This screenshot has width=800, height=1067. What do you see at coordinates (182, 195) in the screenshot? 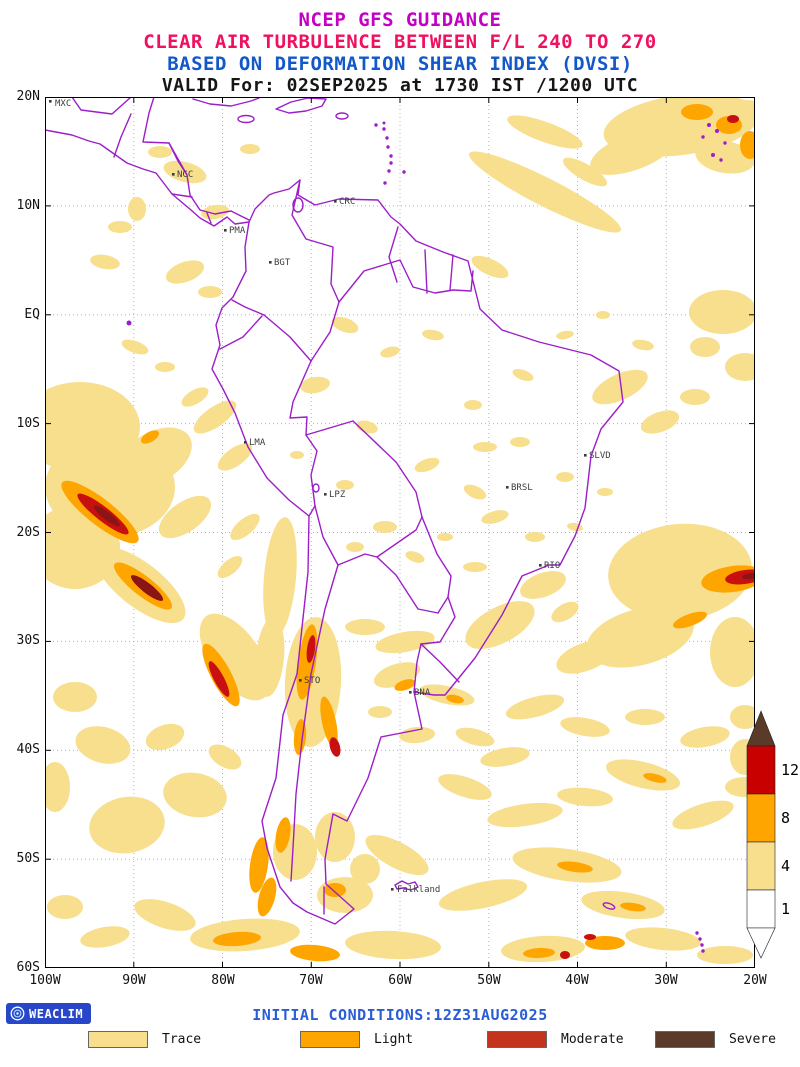
I see `border-nicaragua-costa-rica` at bounding box center [182, 195].